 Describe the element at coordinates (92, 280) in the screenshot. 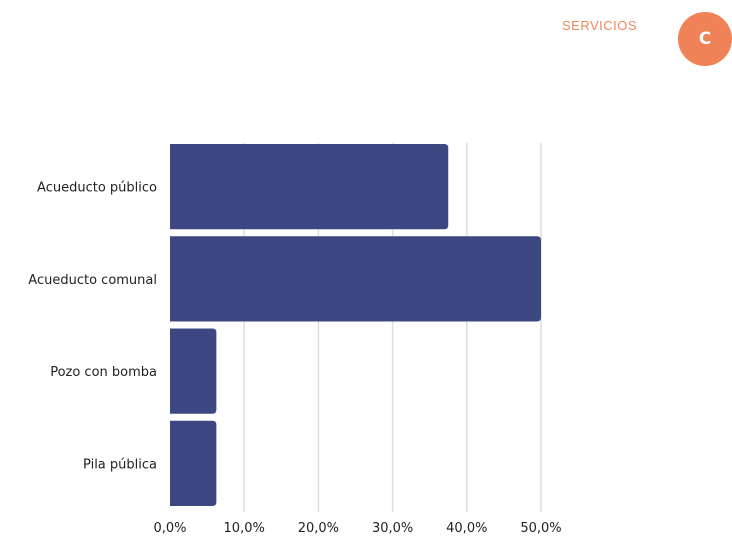

I see `category-label: Acueducto comunal` at that location.